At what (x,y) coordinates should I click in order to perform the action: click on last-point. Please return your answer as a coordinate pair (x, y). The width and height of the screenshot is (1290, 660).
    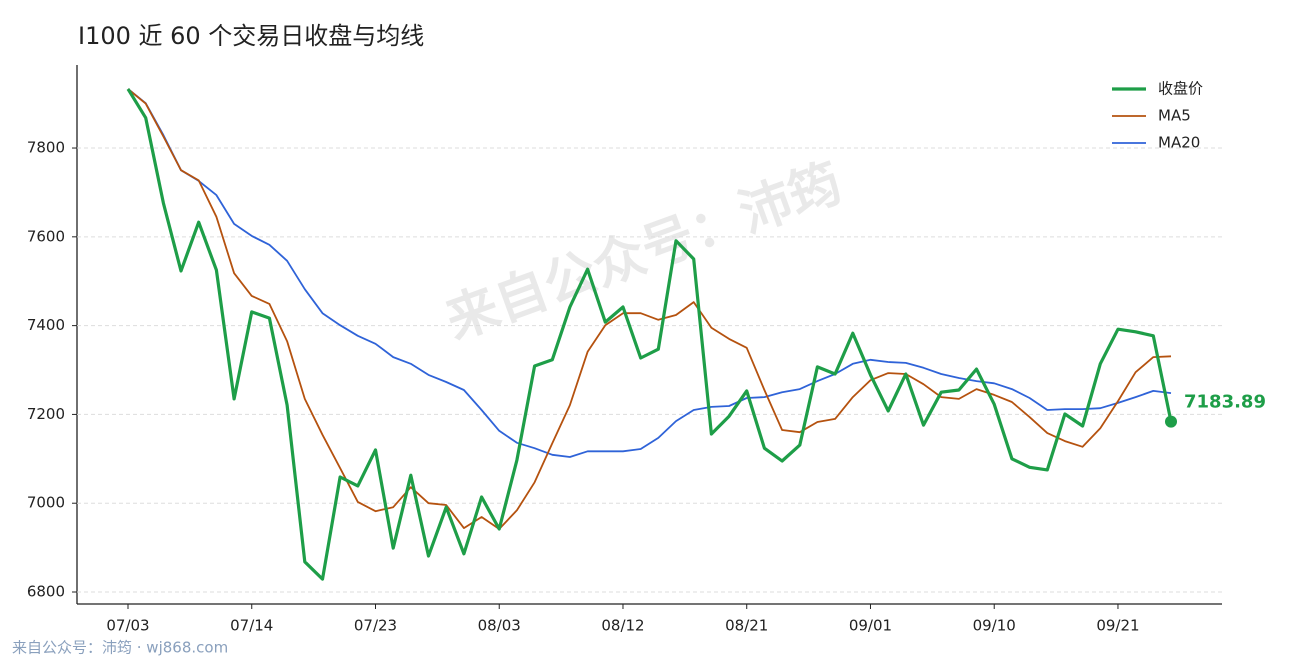
    Looking at the image, I should click on (1171, 421).